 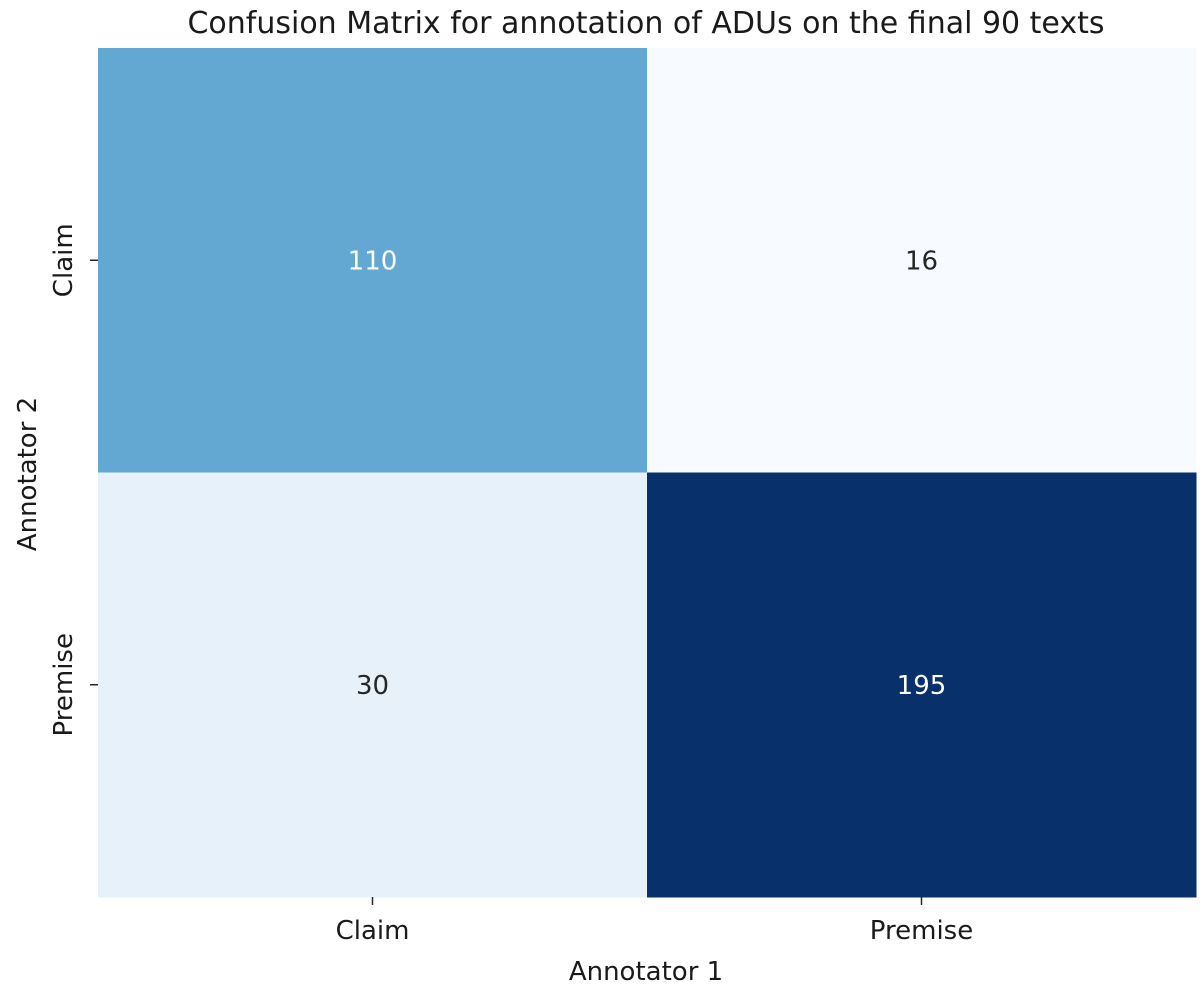 I want to click on y-axis-label: Annotator 2, so click(x=28, y=474).